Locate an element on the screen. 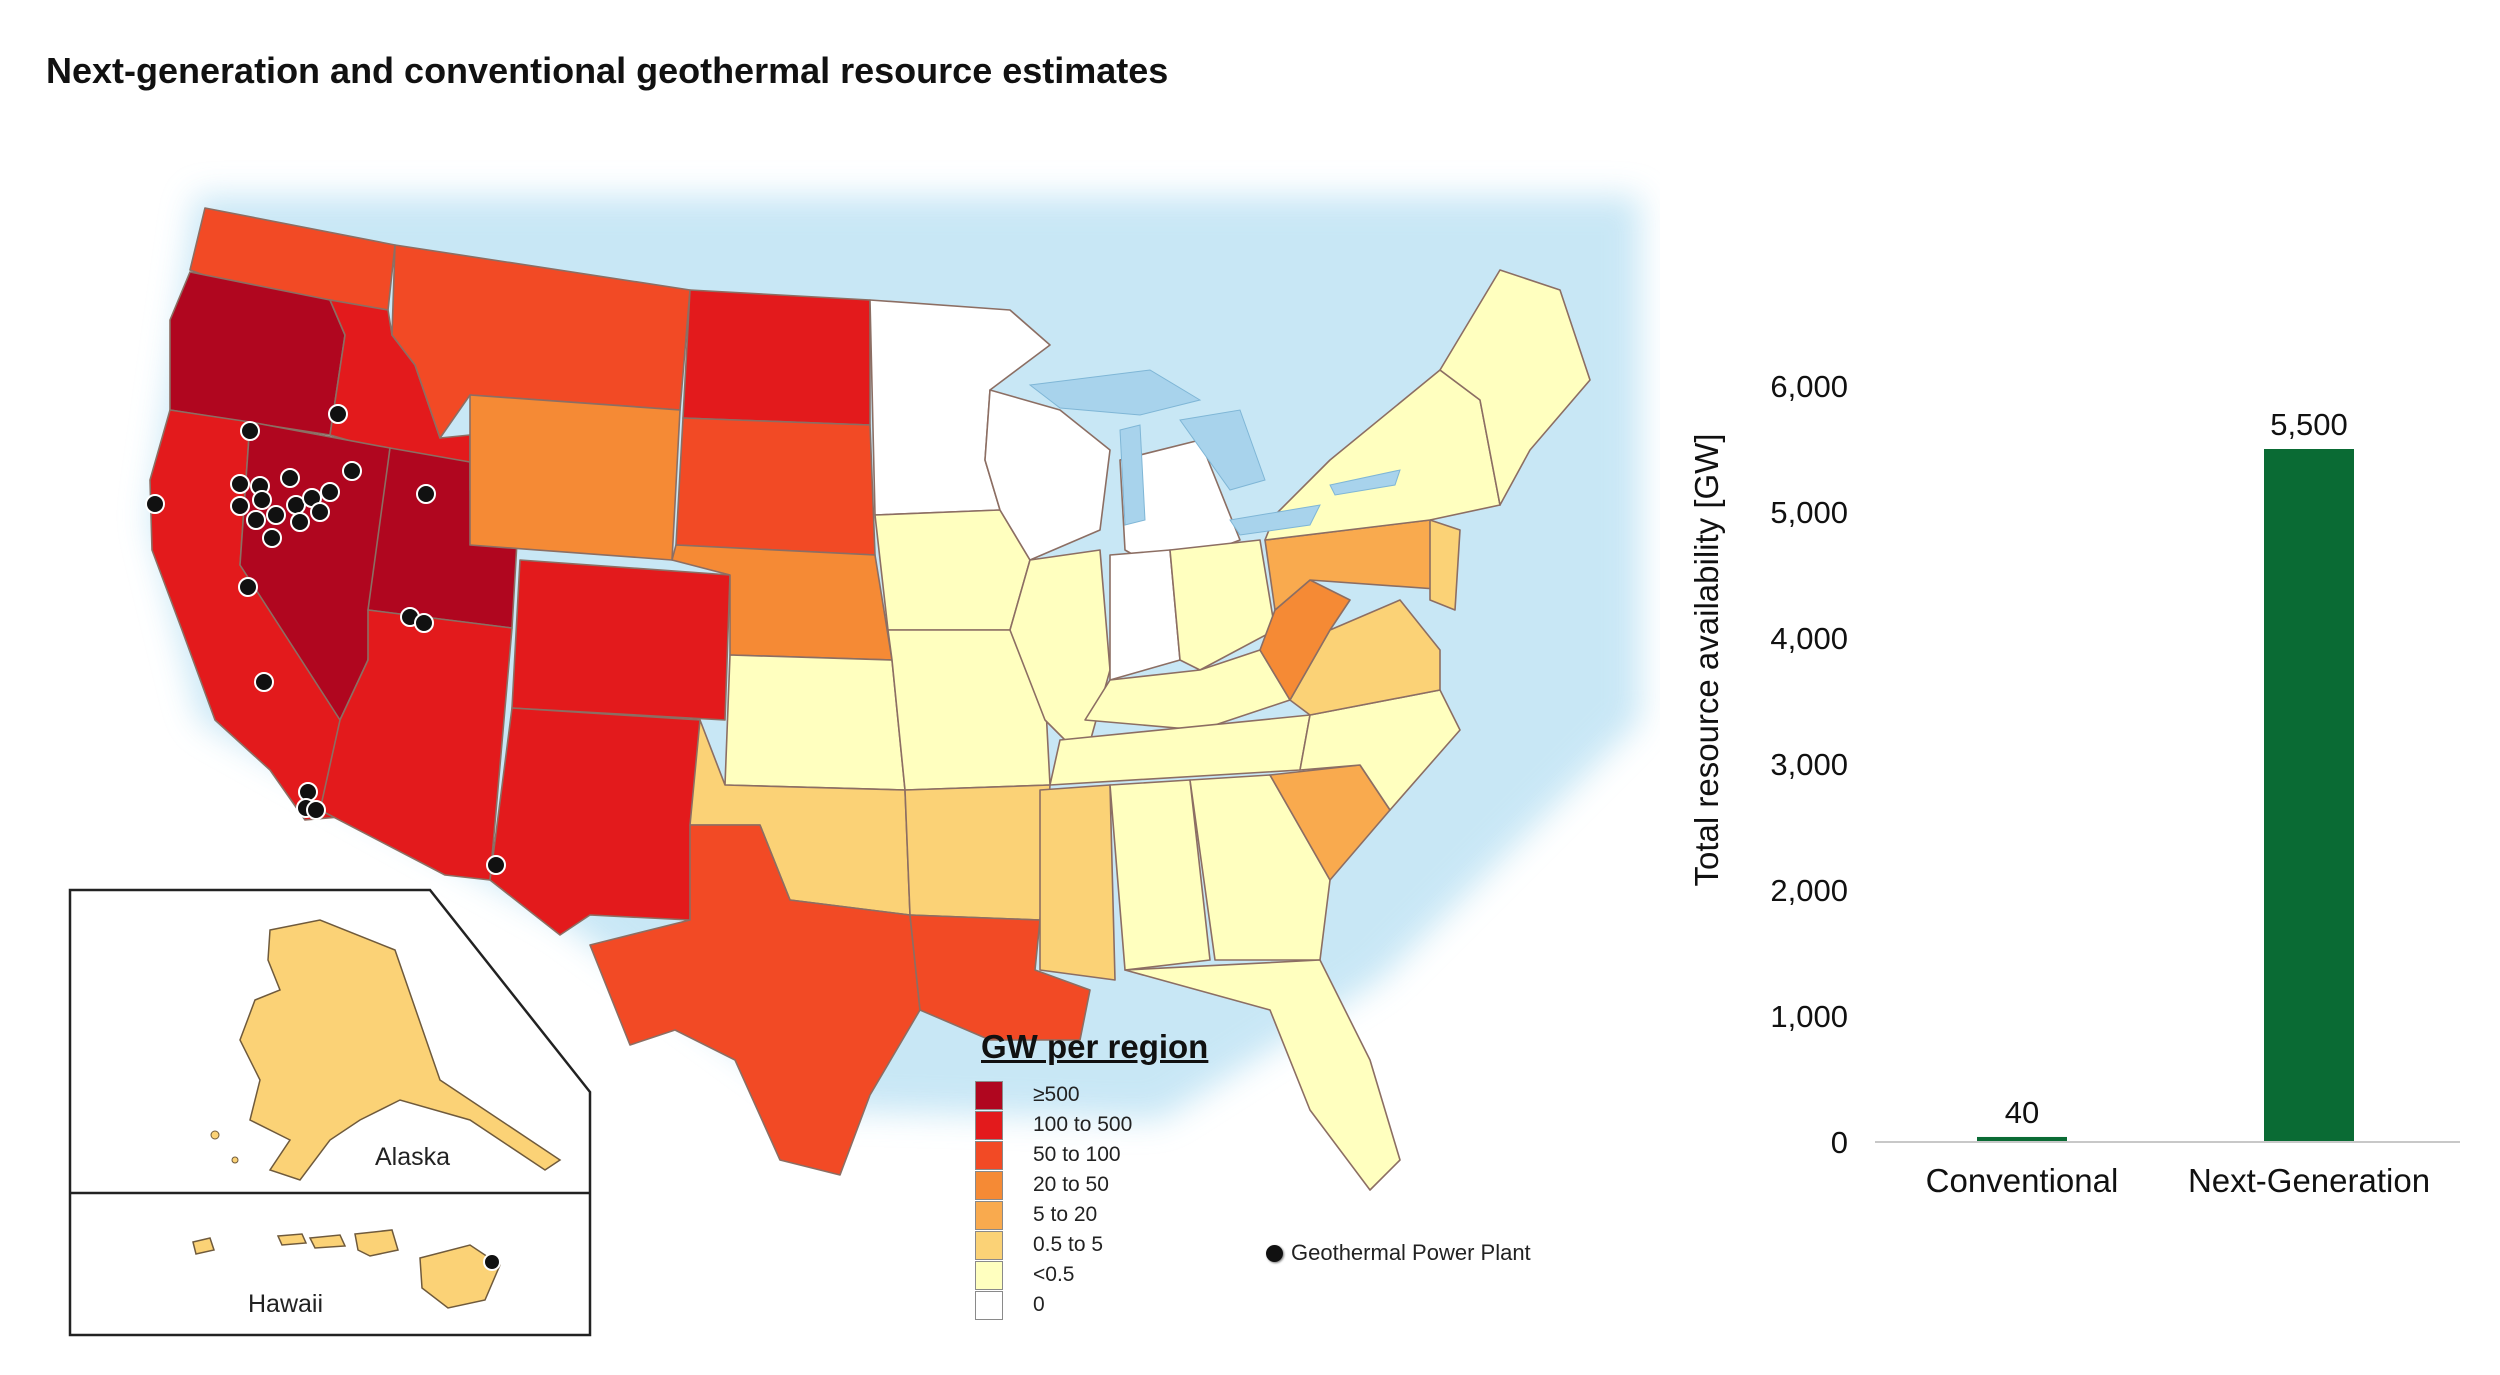 The height and width of the screenshot is (1375, 2500). legend-label: 50 to 100 is located at coordinates (1077, 1154).